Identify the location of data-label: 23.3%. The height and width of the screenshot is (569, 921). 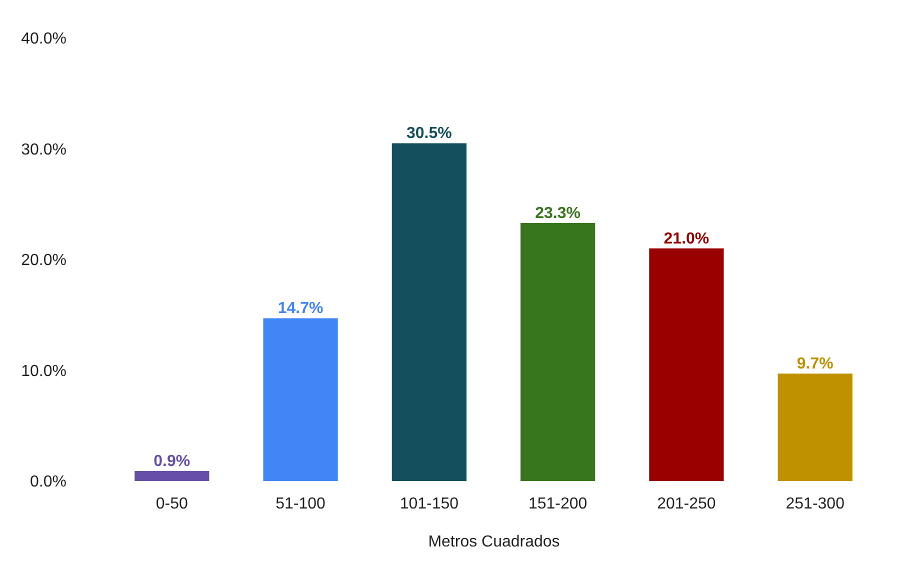
(558, 213).